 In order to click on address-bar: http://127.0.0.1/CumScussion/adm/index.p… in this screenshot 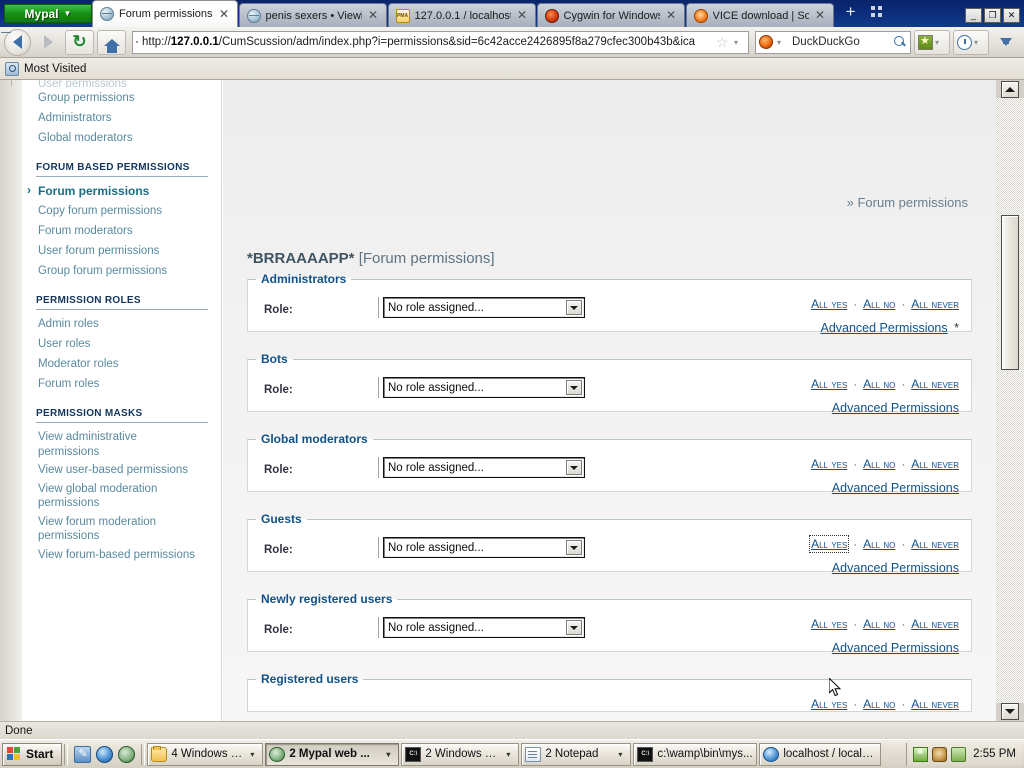, I will do `click(440, 42)`.